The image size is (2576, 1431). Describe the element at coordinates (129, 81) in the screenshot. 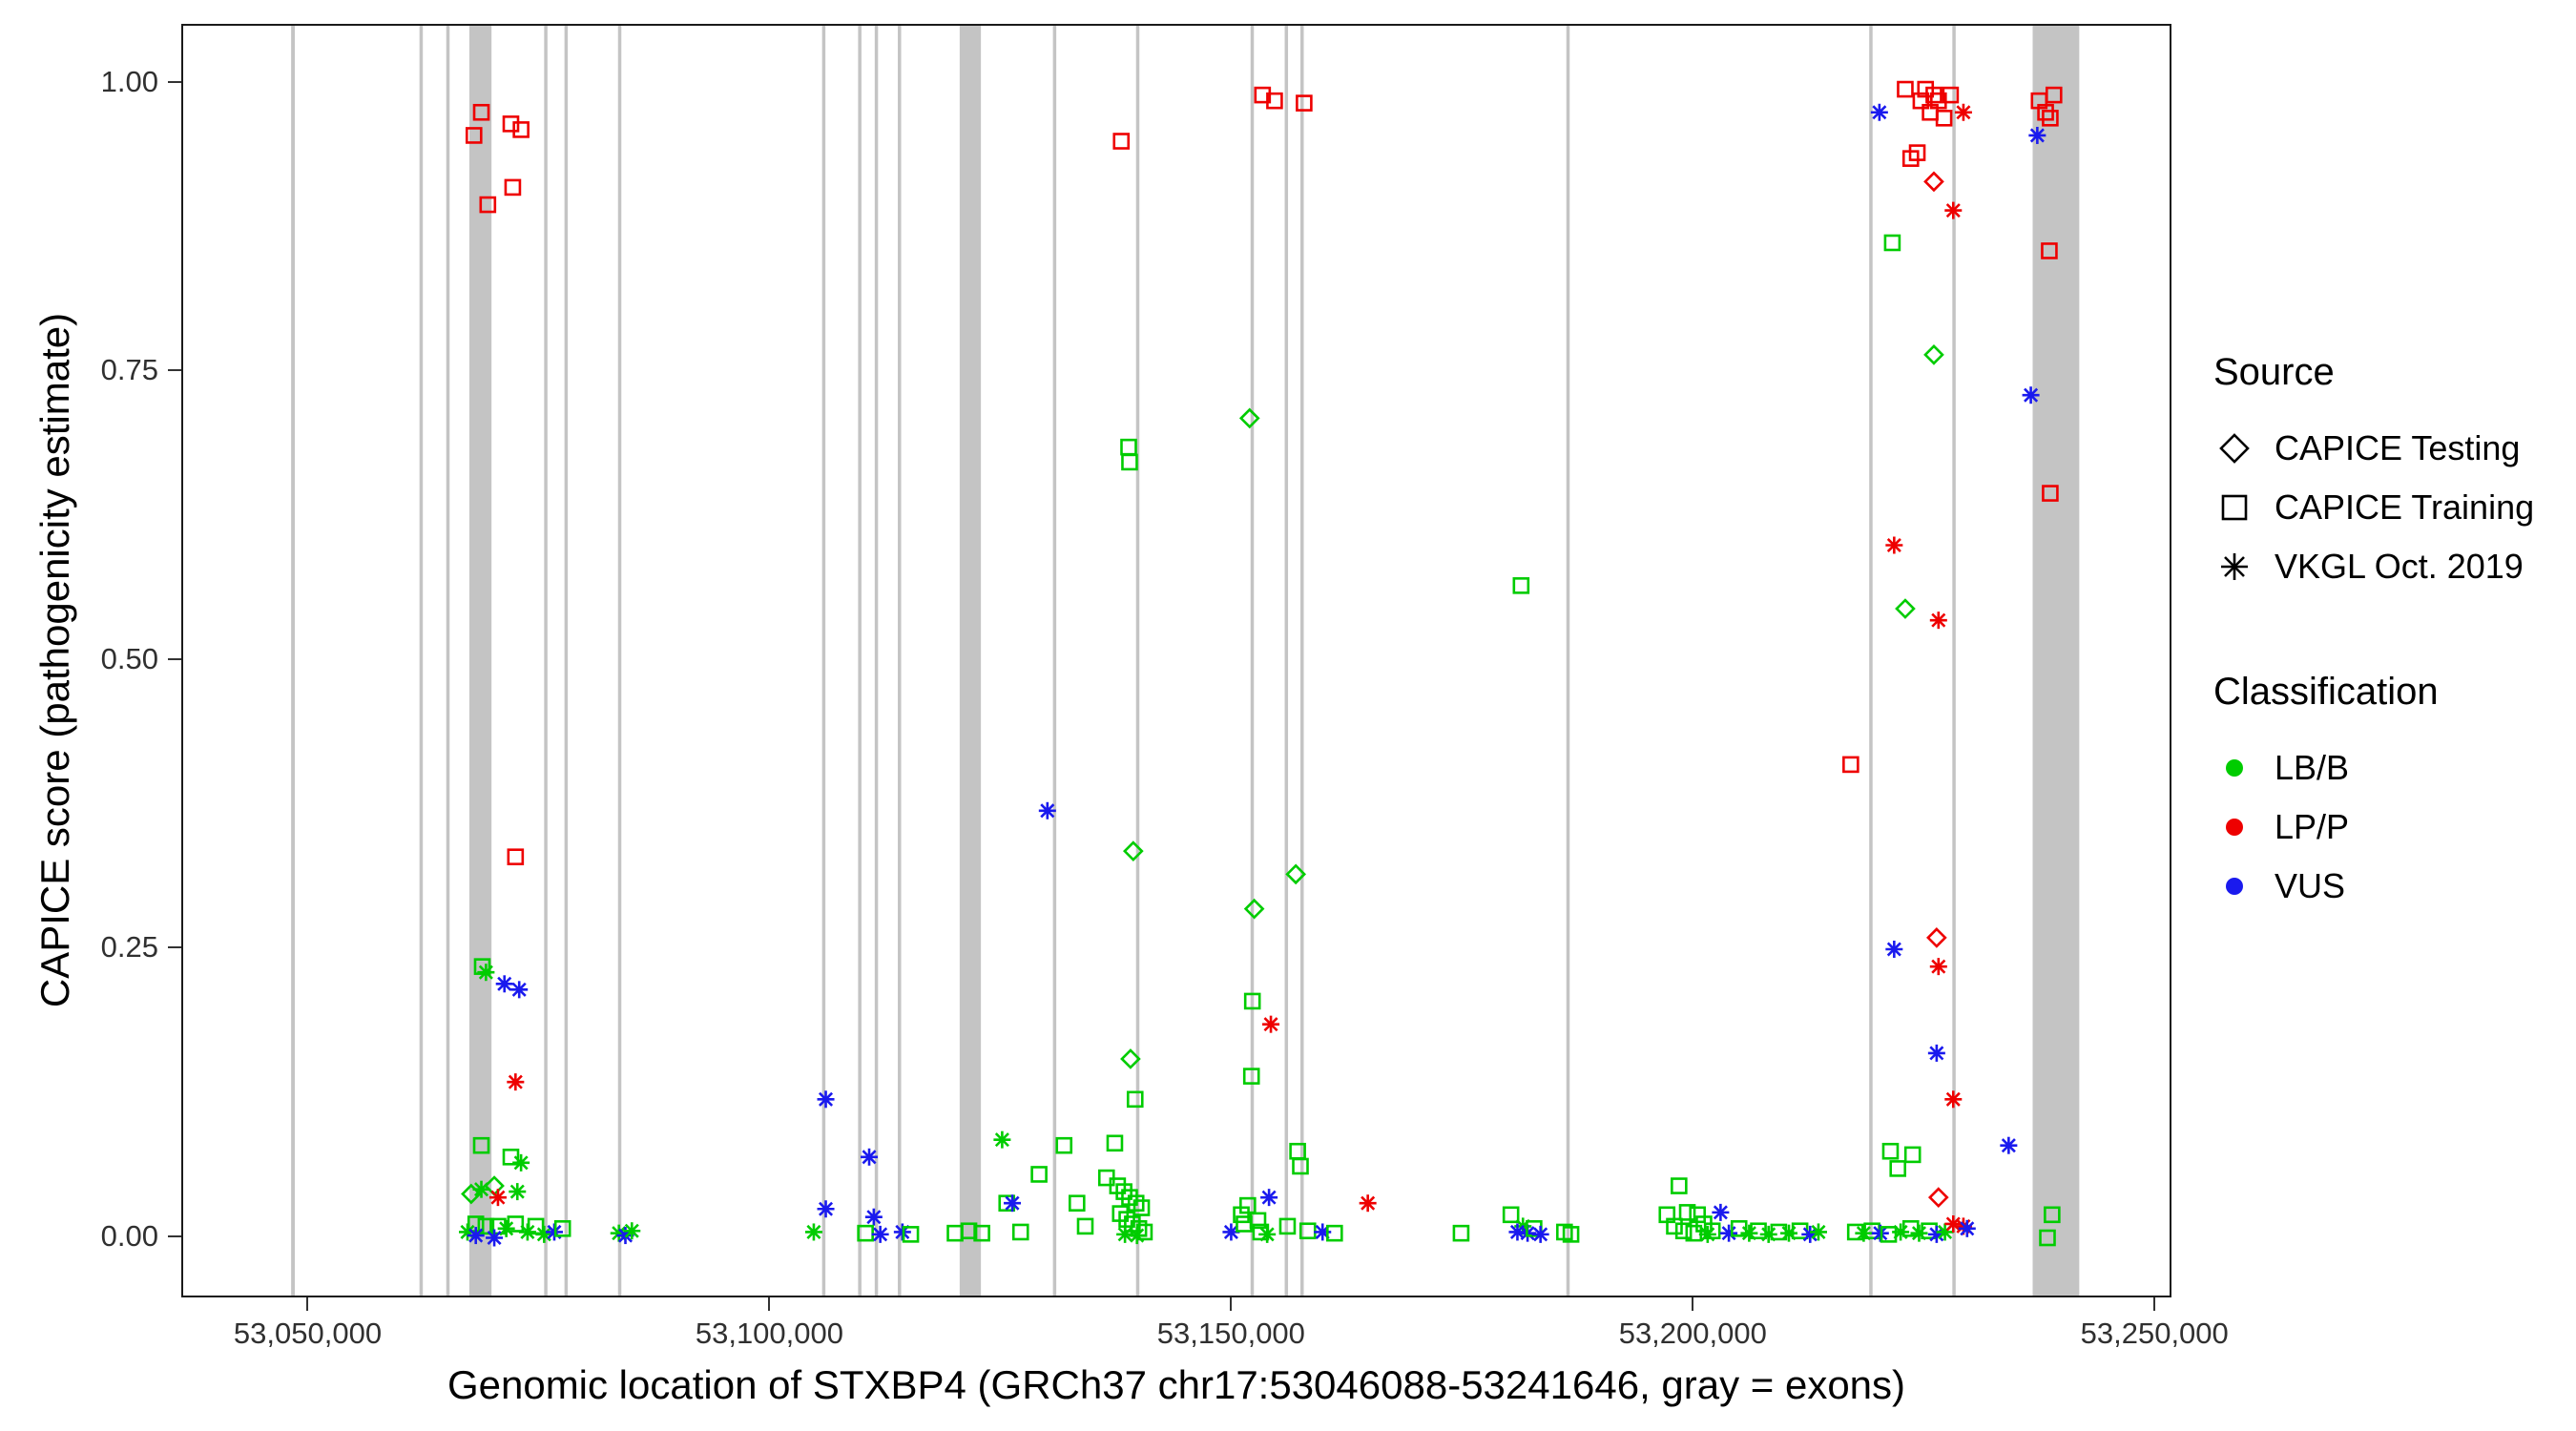

I see `y-tick-label: 1.00` at that location.